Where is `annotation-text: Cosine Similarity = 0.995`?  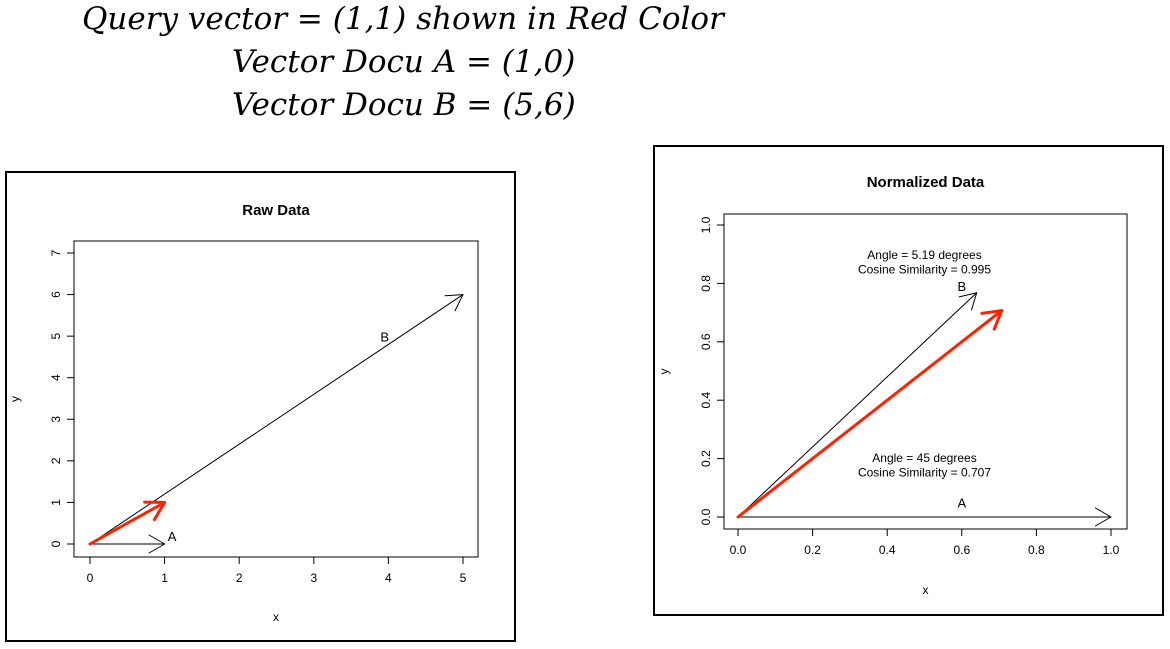
annotation-text: Cosine Similarity = 0.995 is located at coordinates (924, 269).